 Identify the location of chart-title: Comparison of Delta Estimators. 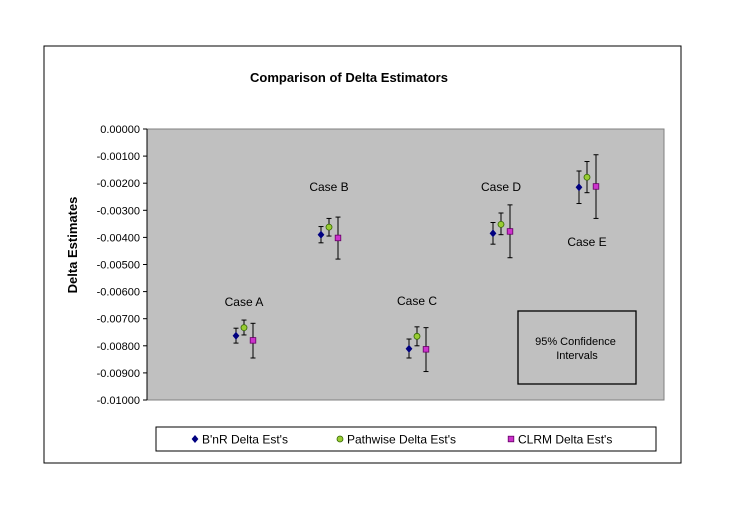
(349, 77).